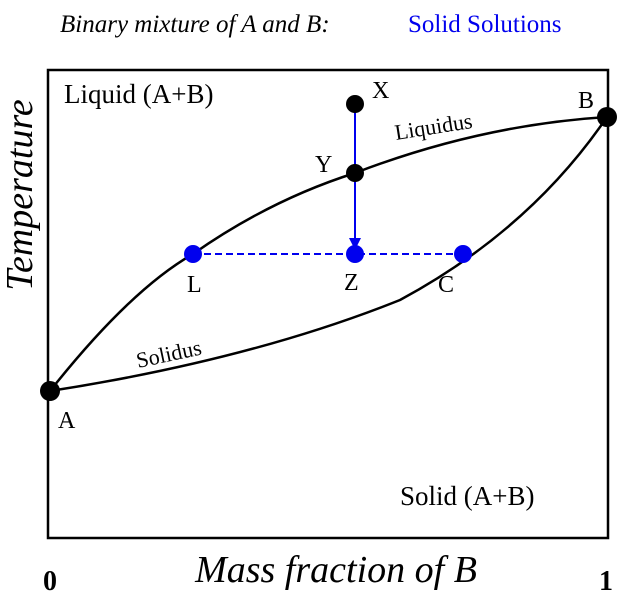  What do you see at coordinates (355, 173) in the screenshot?
I see `point-y` at bounding box center [355, 173].